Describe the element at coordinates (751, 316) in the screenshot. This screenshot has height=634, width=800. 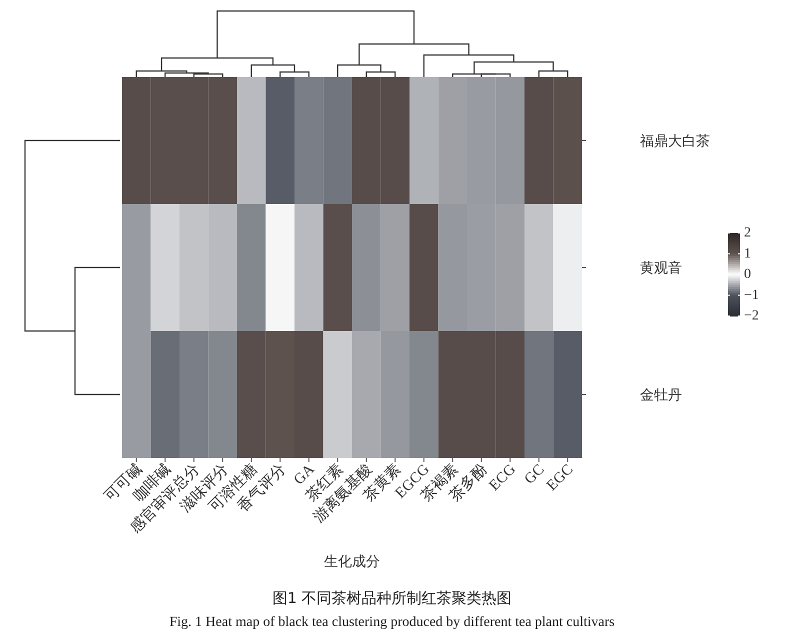
I see `color-bar-label: −2` at that location.